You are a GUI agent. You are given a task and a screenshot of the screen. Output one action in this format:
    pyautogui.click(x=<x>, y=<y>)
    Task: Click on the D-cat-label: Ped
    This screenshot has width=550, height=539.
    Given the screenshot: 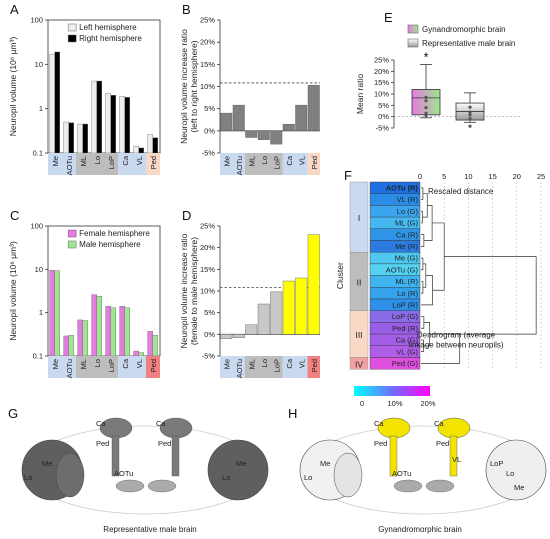 What is the action you would take?
    pyautogui.click(x=314, y=365)
    